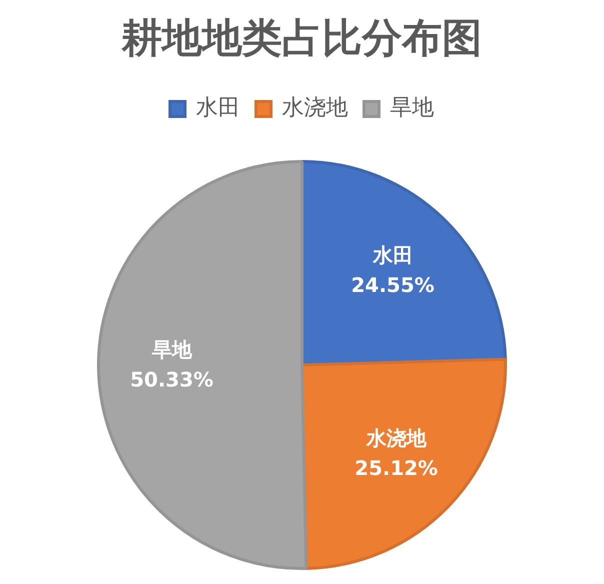 This screenshot has width=604, height=584. What do you see at coordinates (172, 380) in the screenshot?
I see `data-label: 50.33%` at bounding box center [172, 380].